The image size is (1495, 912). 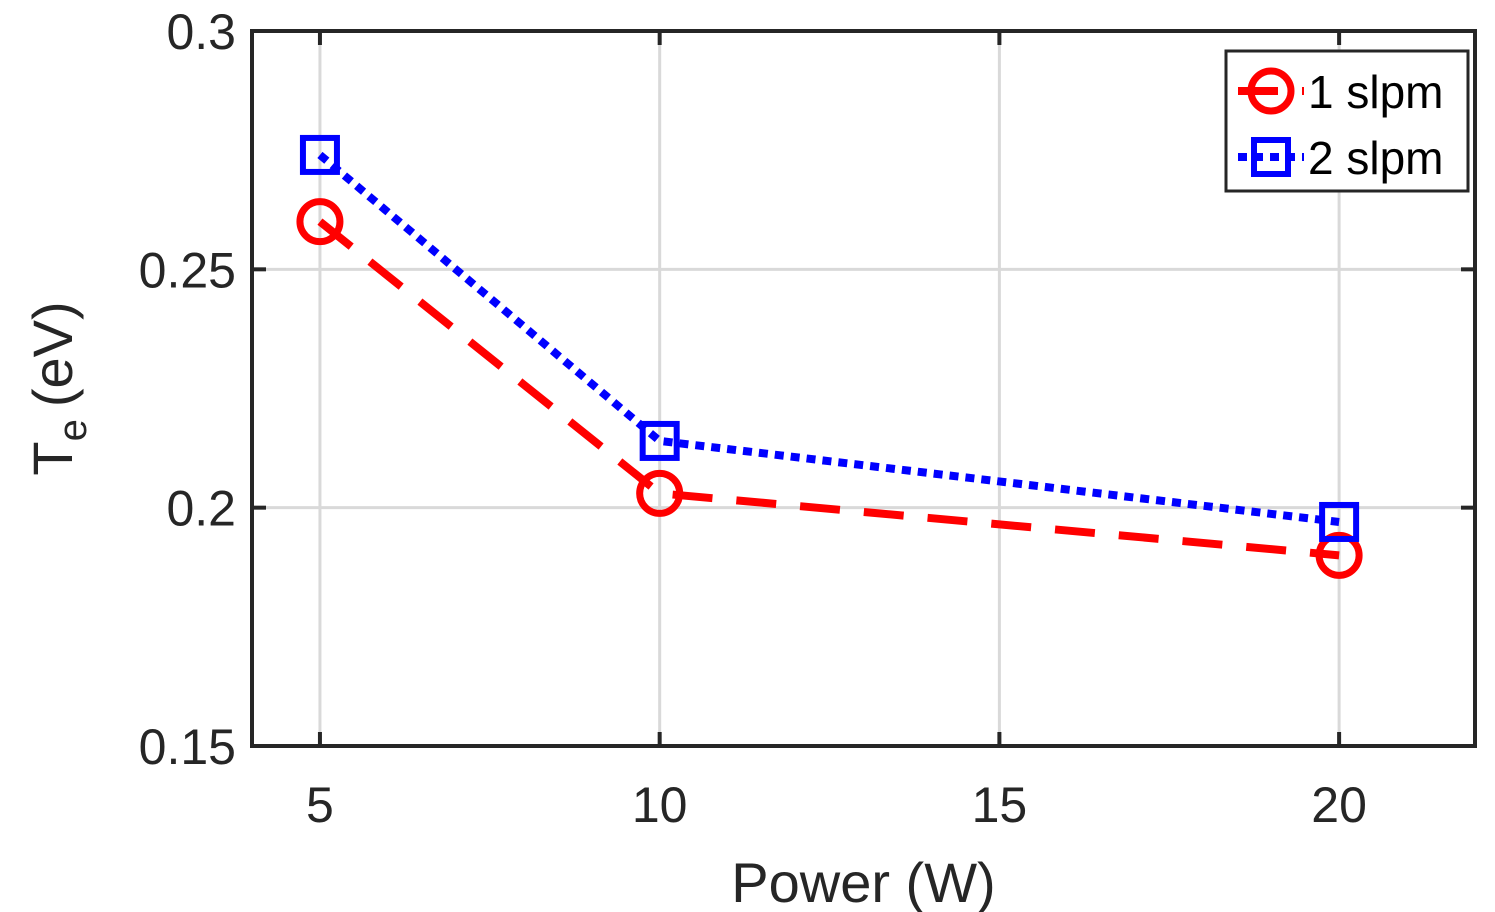 What do you see at coordinates (320, 805) in the screenshot?
I see `x-tick-label: 5` at bounding box center [320, 805].